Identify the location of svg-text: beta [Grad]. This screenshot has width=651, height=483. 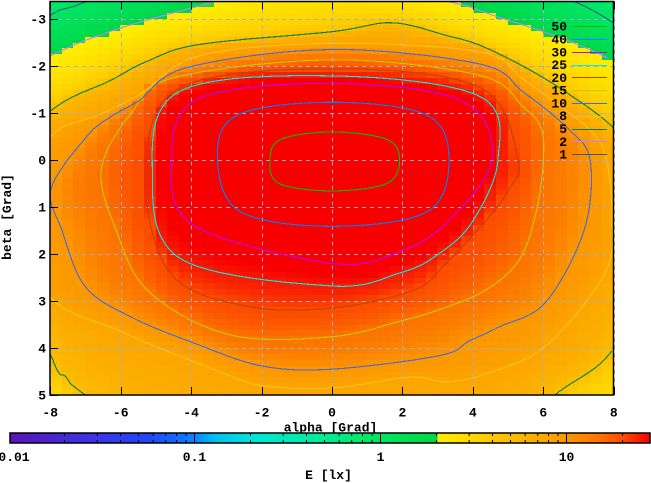
(7, 217).